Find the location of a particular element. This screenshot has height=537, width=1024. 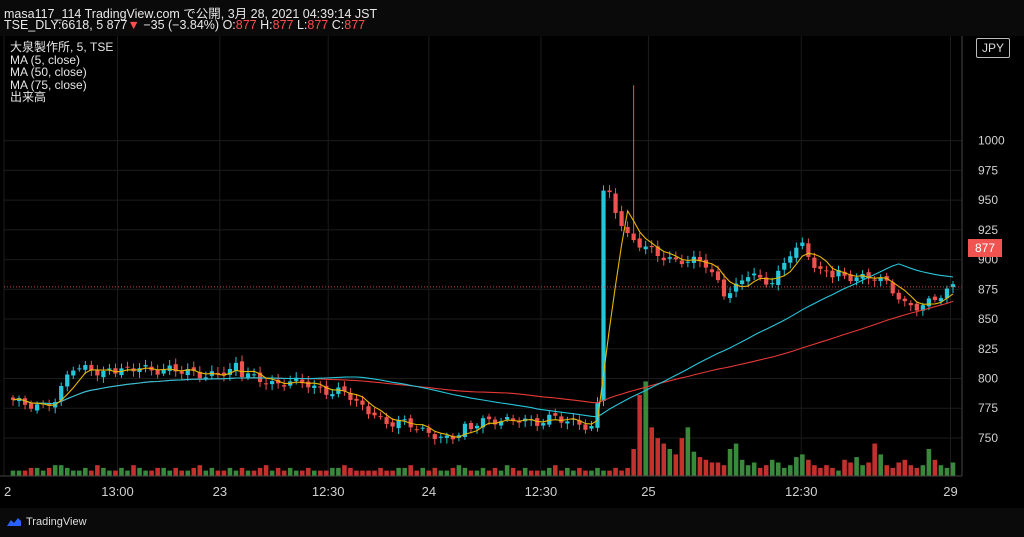

low-label: L: is located at coordinates (302, 25).